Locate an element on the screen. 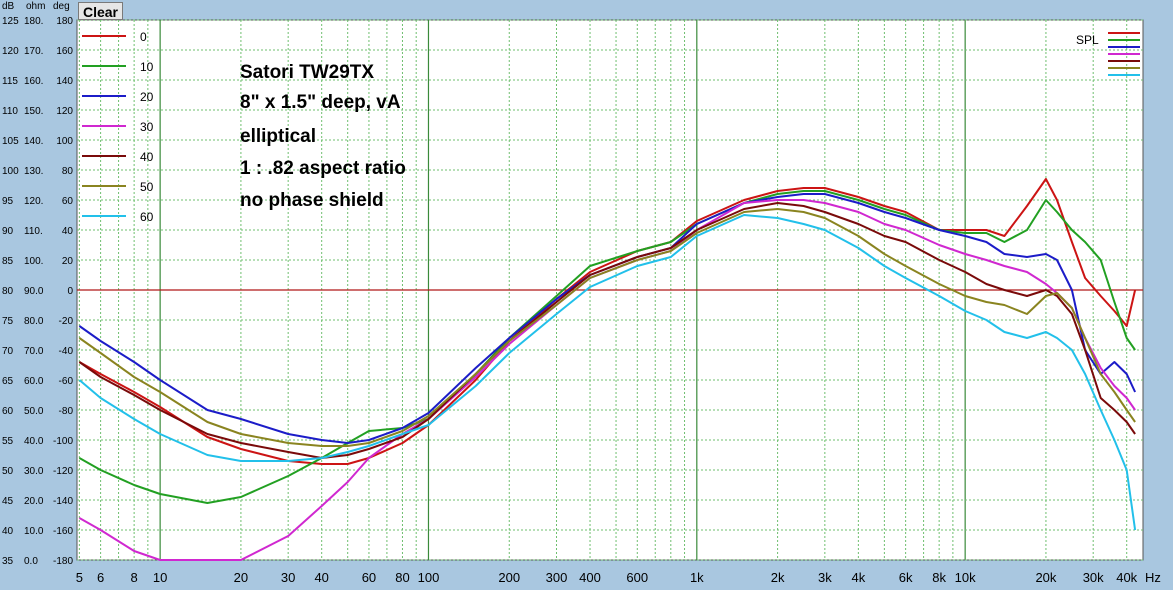  unit-ohm-label: ohm is located at coordinates (36, 6).